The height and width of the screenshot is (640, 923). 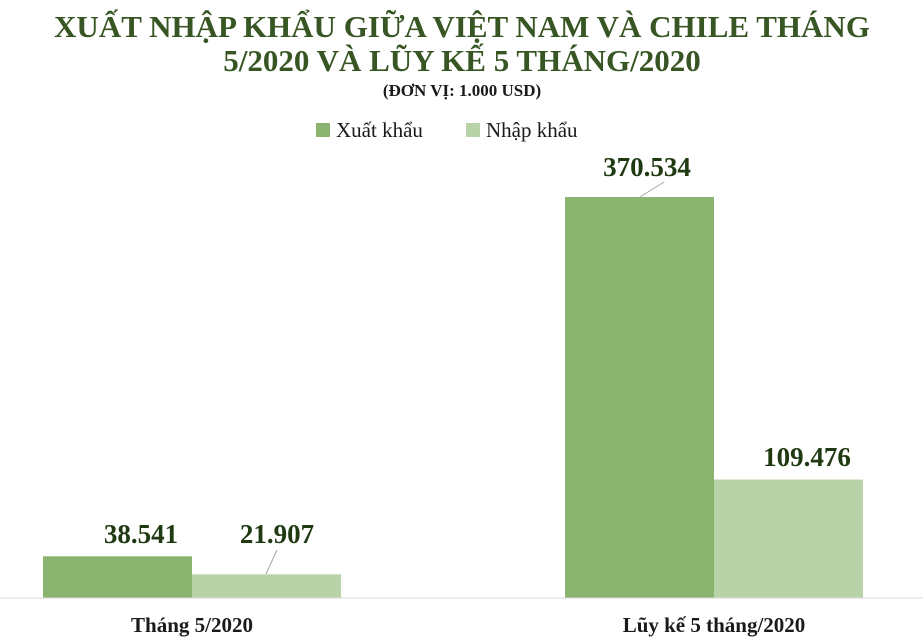 I want to click on chart-legend: Xuất khẩu Nhập khẩu, so click(x=447, y=130).